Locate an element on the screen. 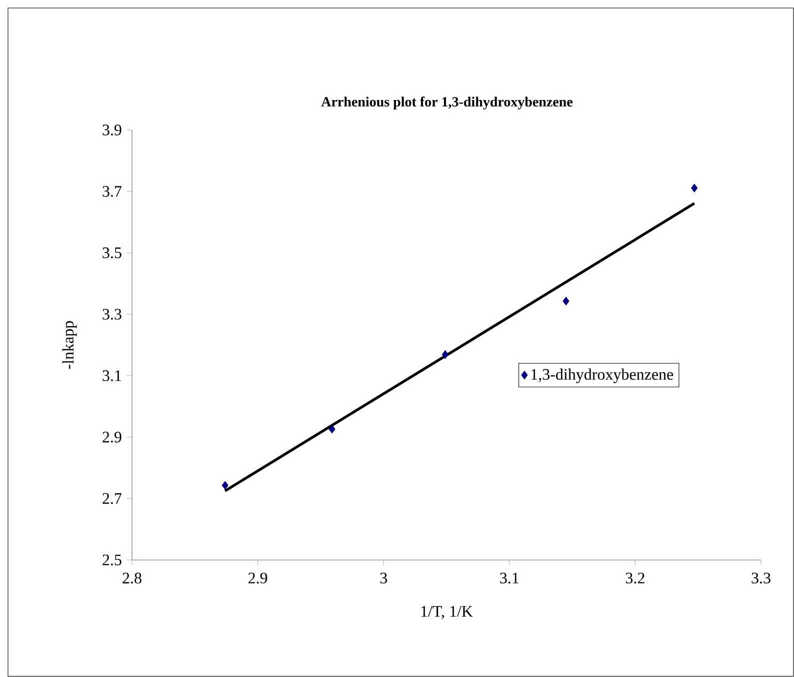 The width and height of the screenshot is (794, 677). x-tick-label: 3.2 is located at coordinates (635, 578).